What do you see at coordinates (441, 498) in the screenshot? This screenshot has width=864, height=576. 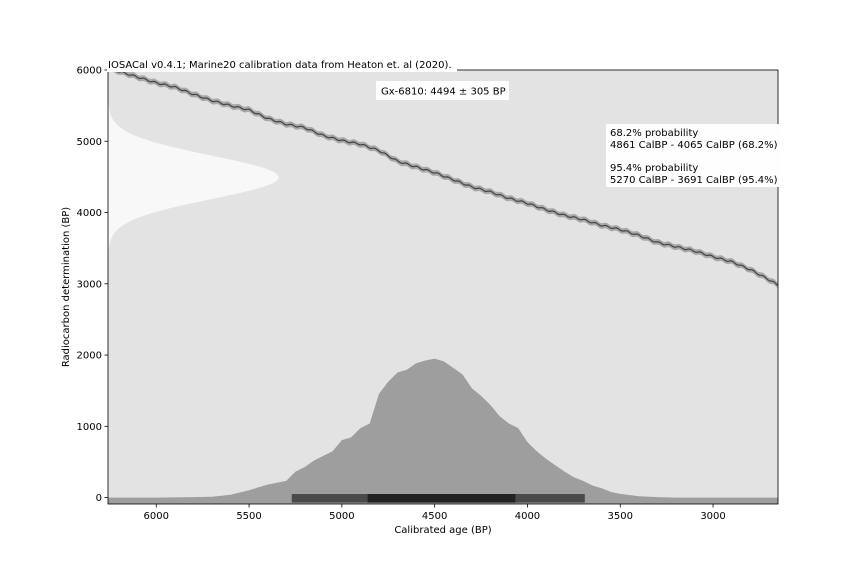 I see `interval-68-bar` at bounding box center [441, 498].